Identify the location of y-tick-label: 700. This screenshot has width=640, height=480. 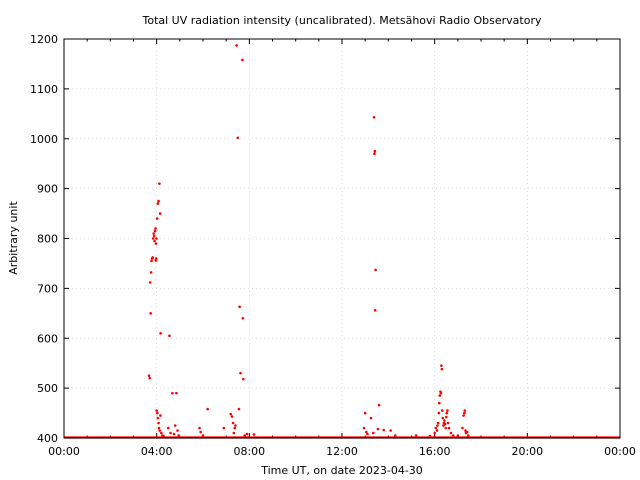
(47, 288).